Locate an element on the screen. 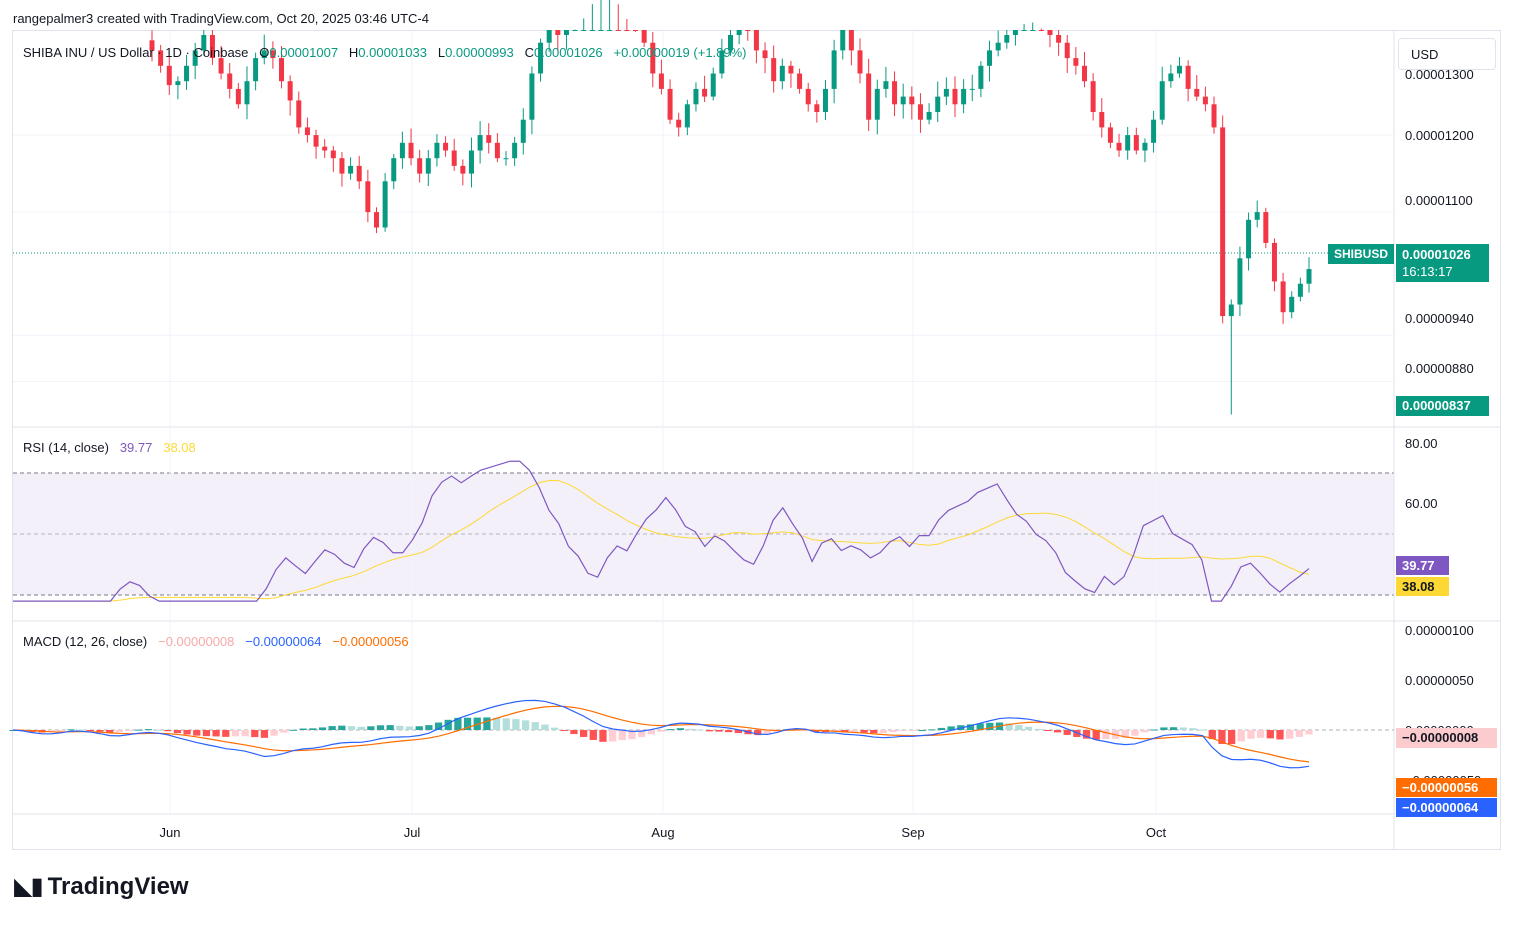 Image resolution: width=1514 pixels, height=925 pixels. current-price-value: 0.00001026 is located at coordinates (1436, 254).